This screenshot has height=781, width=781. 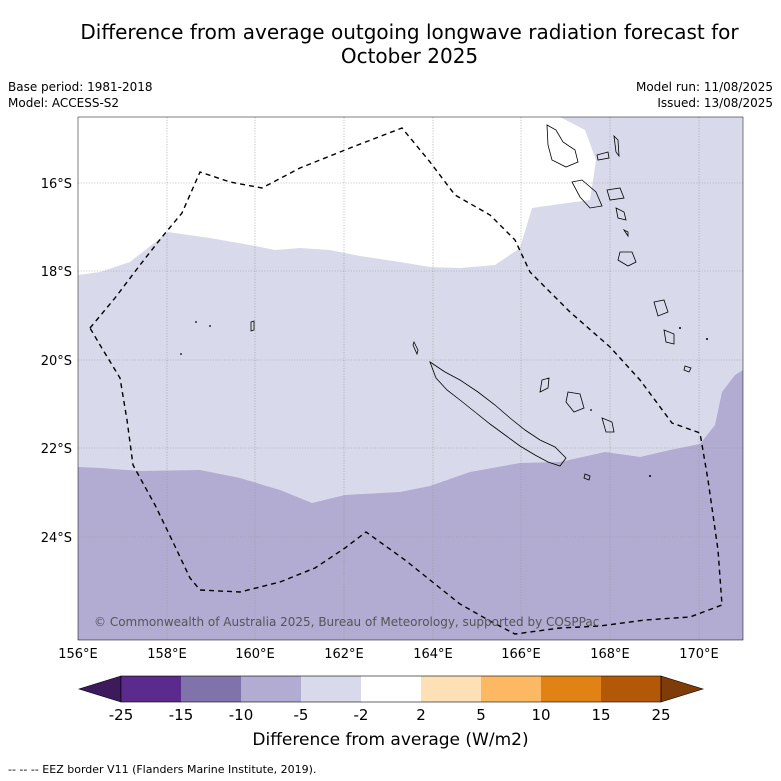 I want to click on vanuatu-north-coast, so click(x=562, y=146).